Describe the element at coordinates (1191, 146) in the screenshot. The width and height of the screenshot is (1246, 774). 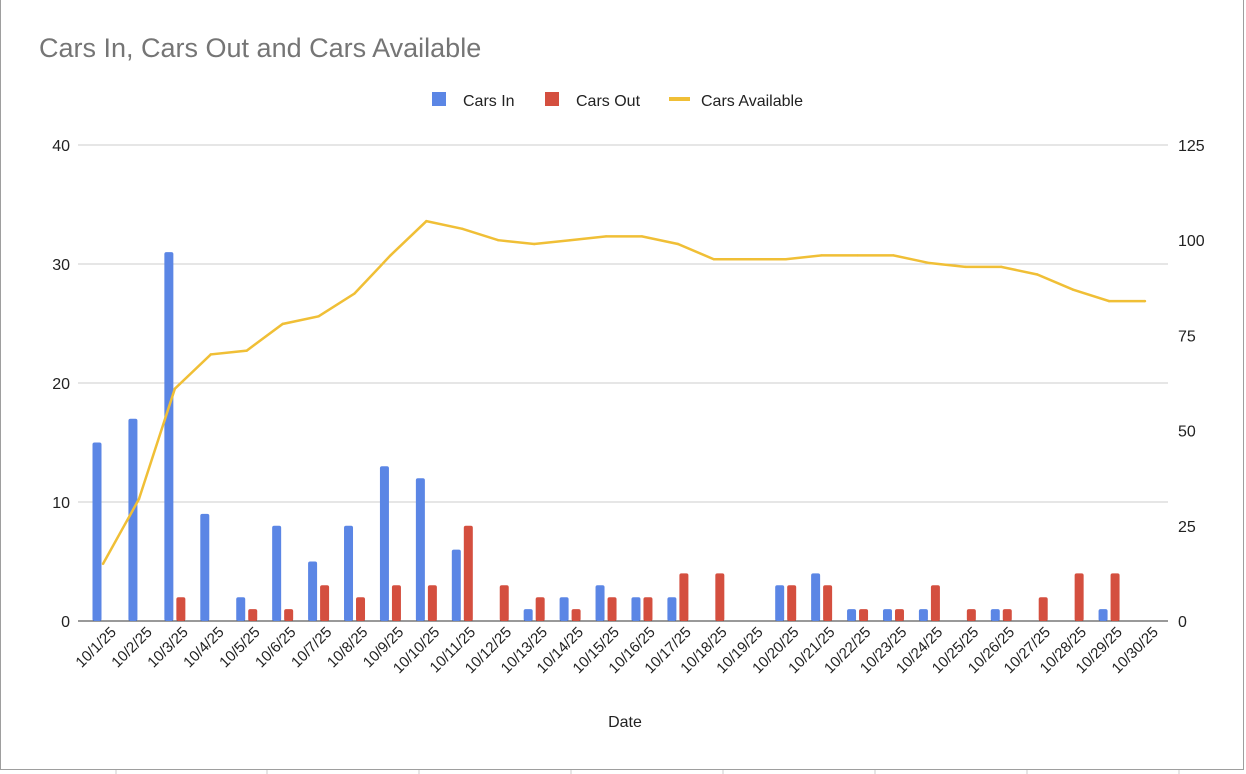
I see `y-tick-right: 125` at that location.